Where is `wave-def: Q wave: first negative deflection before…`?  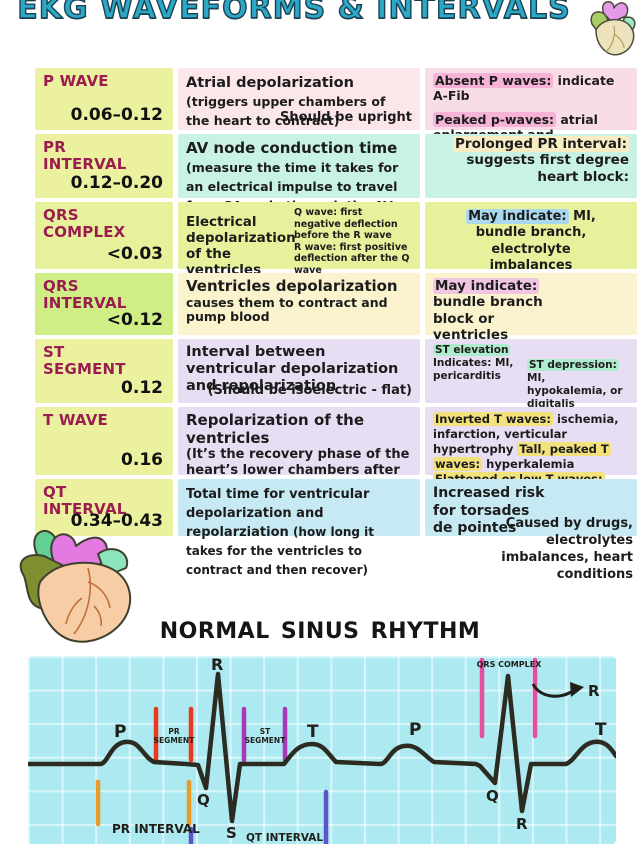 wave-def: Q wave: first negative deflection before… is located at coordinates (346, 224).